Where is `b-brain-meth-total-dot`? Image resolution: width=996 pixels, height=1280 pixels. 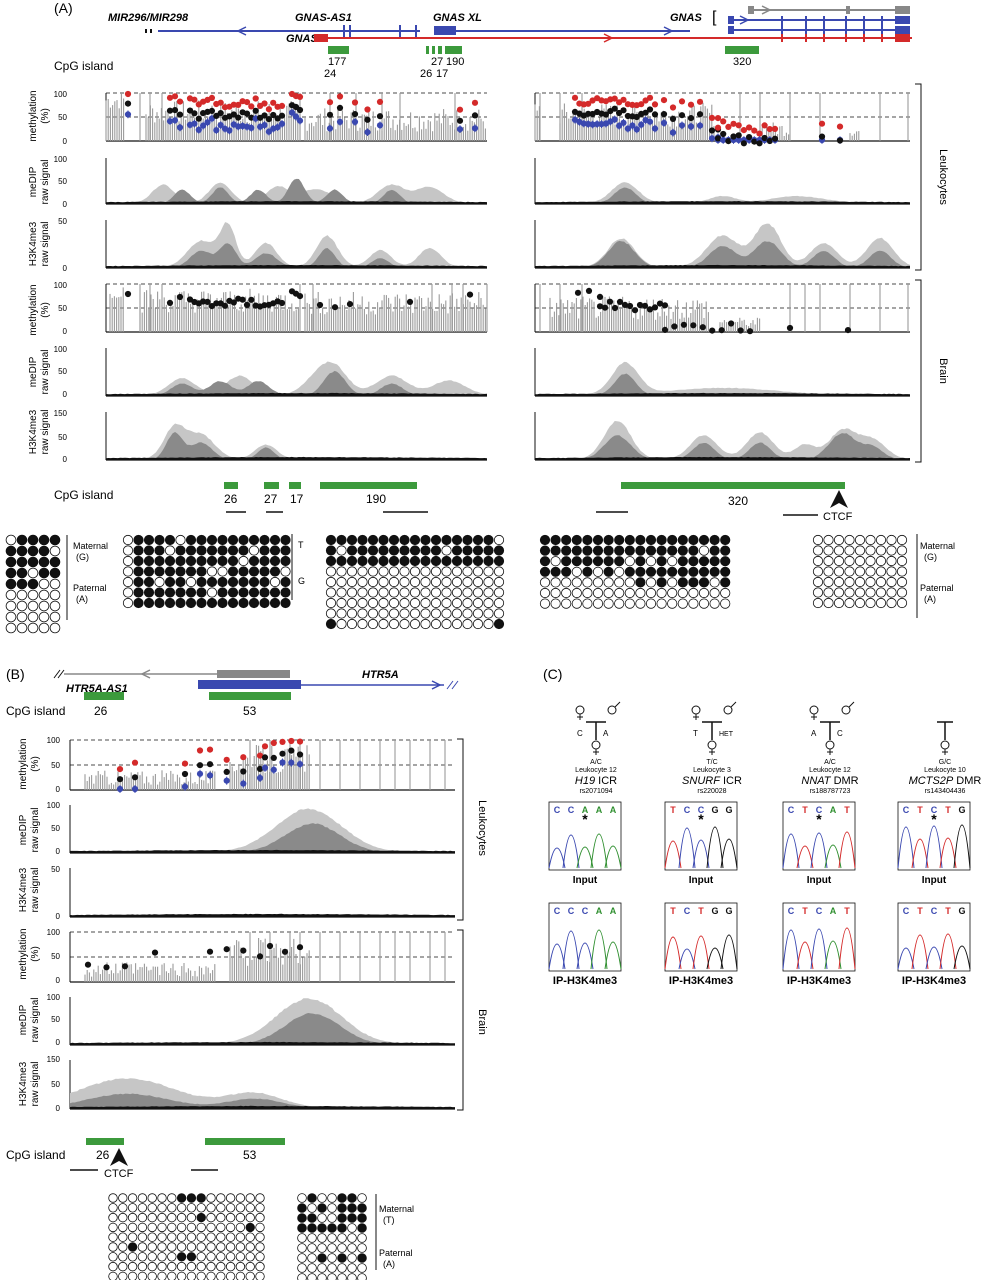
b-brain-meth-total-dot is located at coordinates (88, 964).